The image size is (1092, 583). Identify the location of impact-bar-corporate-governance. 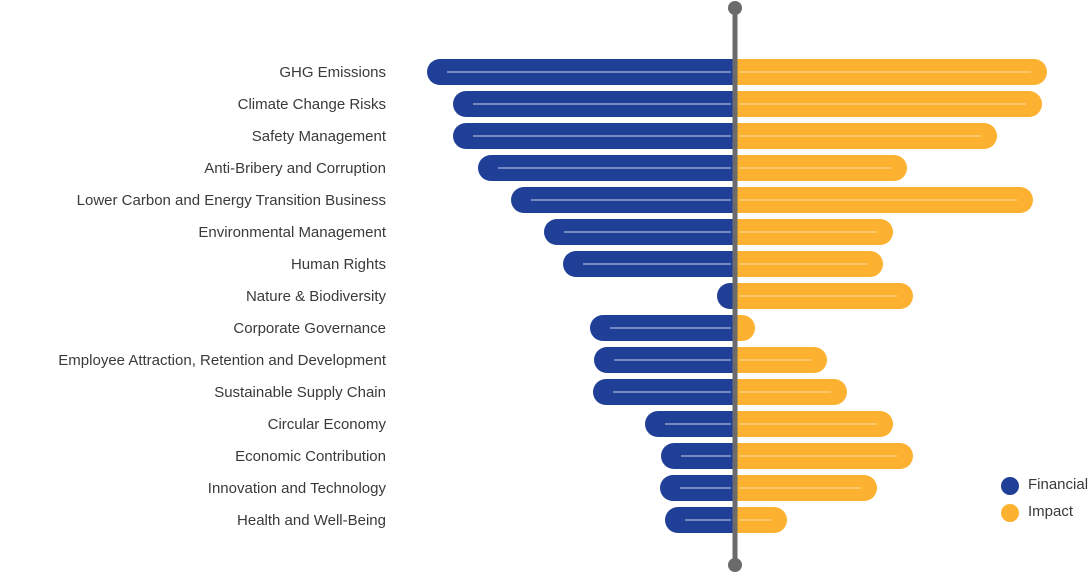
(745, 328).